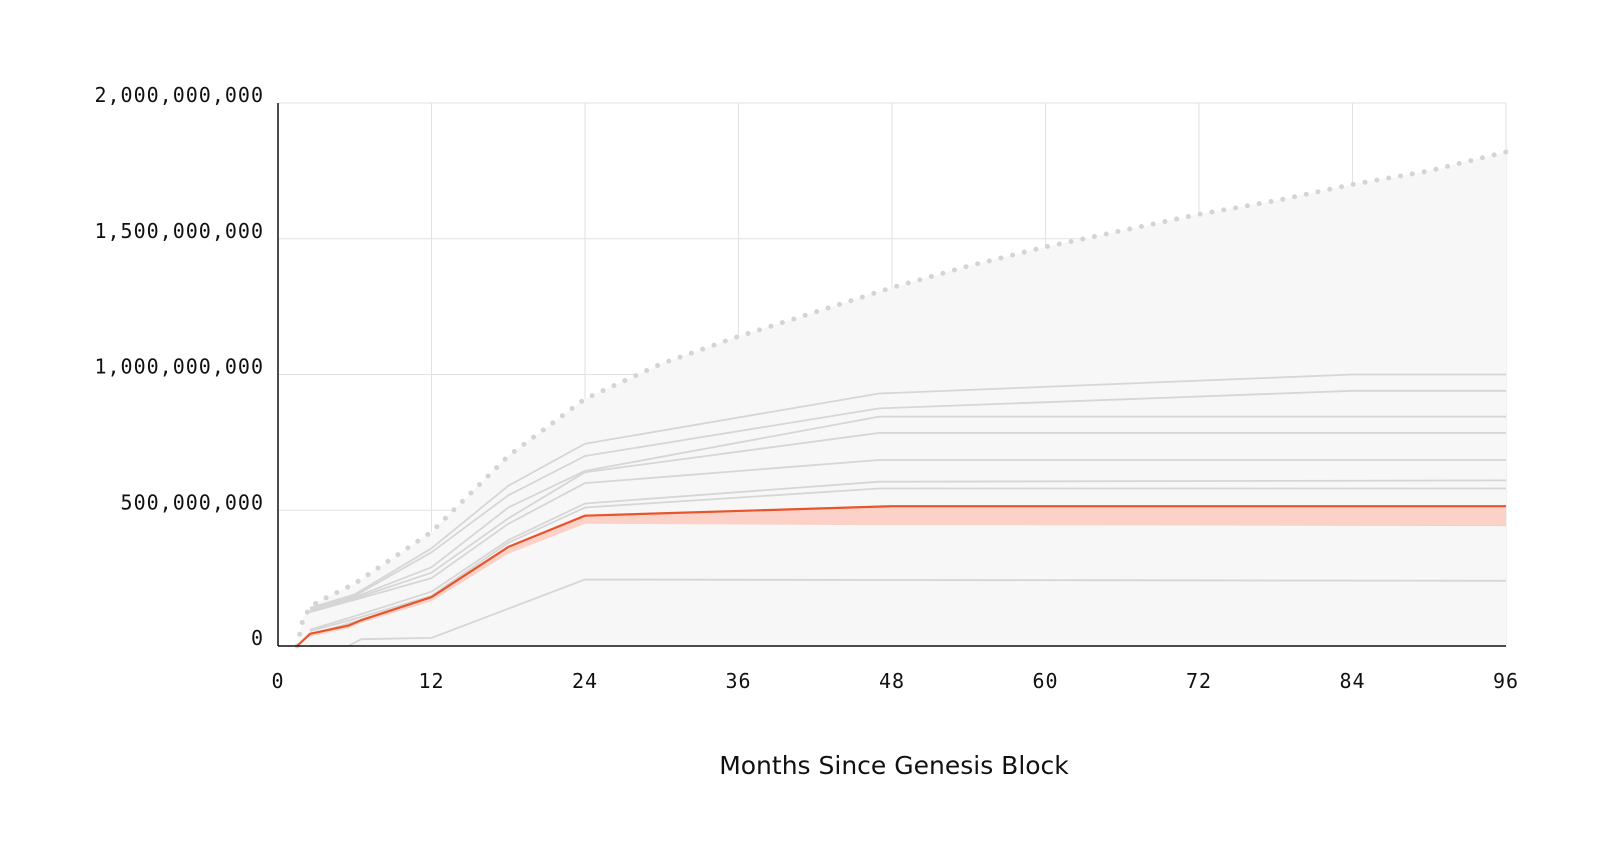 This screenshot has width=1600, height=851. Describe the element at coordinates (894, 765) in the screenshot. I see `x-axis-label: Months Since Genesis Block` at that location.